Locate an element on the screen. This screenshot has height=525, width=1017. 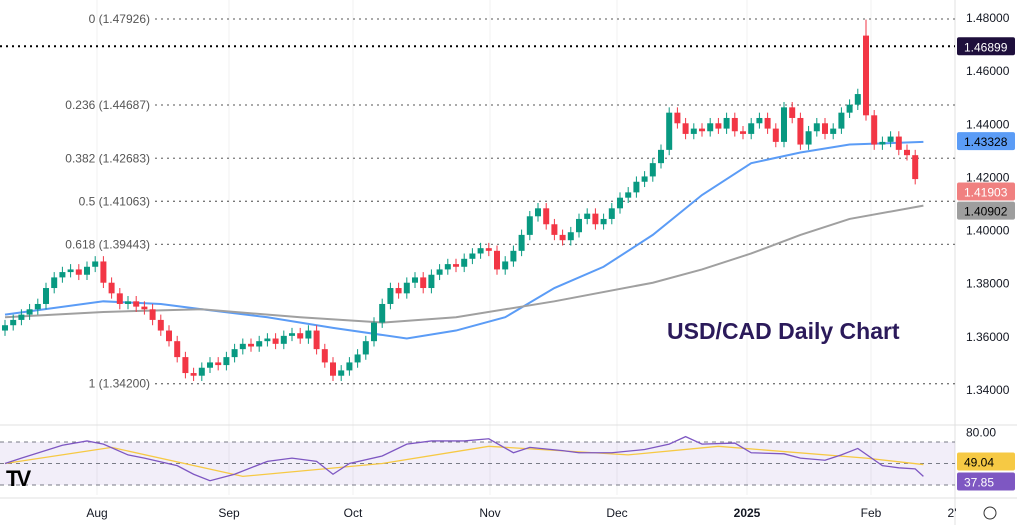
price-label: 1.41903 is located at coordinates (986, 193).